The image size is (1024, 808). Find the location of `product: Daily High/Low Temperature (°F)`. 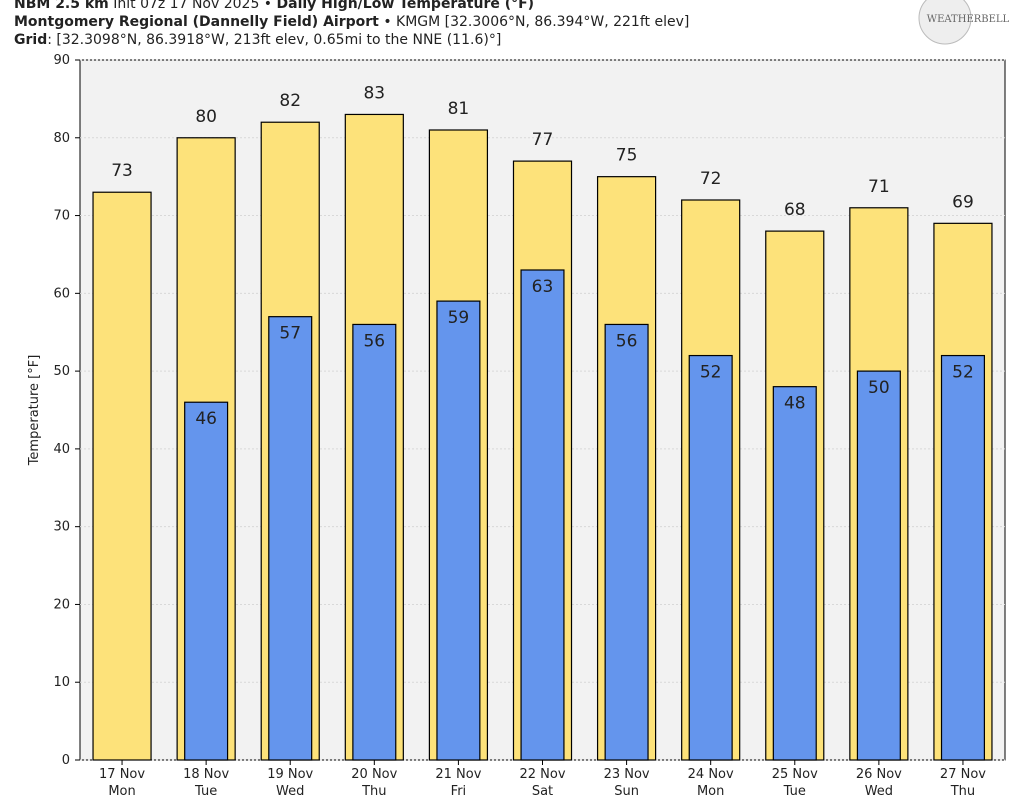

product: Daily High/Low Temperature (°F) is located at coordinates (406, 6).